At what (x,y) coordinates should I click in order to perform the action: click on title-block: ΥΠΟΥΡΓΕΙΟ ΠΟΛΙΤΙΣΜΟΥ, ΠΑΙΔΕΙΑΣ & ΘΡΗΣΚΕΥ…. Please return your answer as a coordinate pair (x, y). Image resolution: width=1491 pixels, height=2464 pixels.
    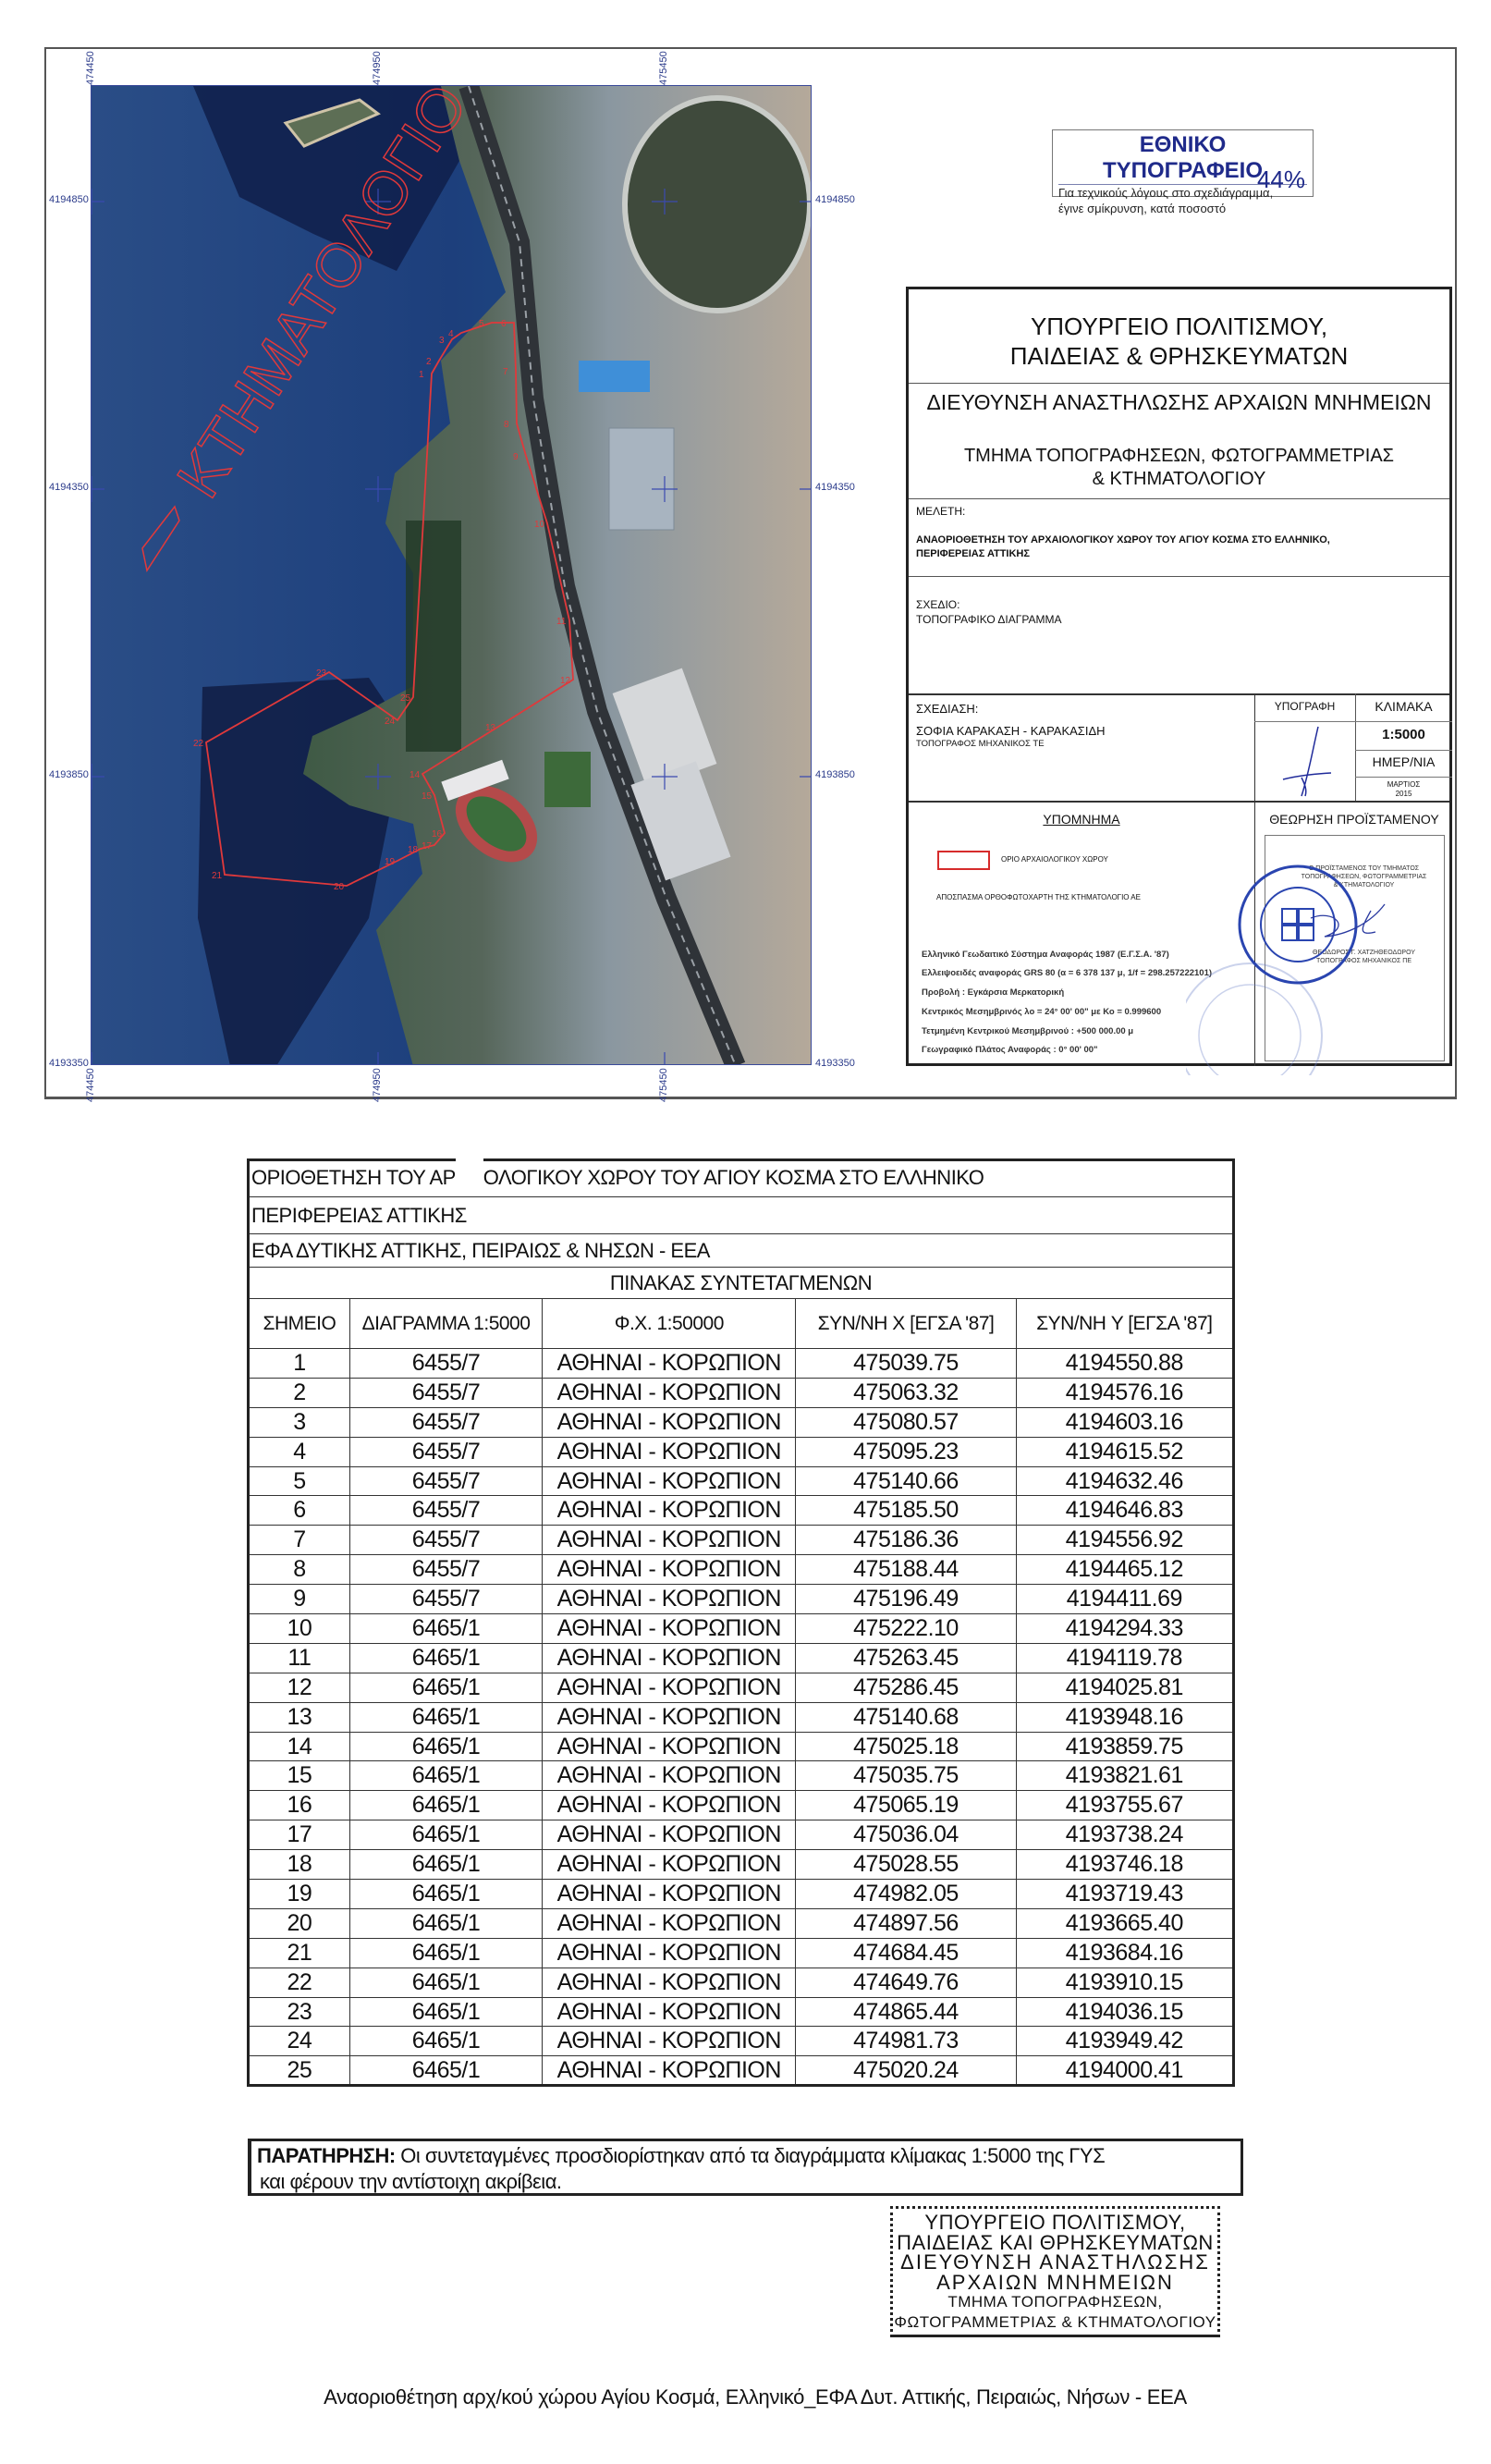
    Looking at the image, I should click on (1179, 681).